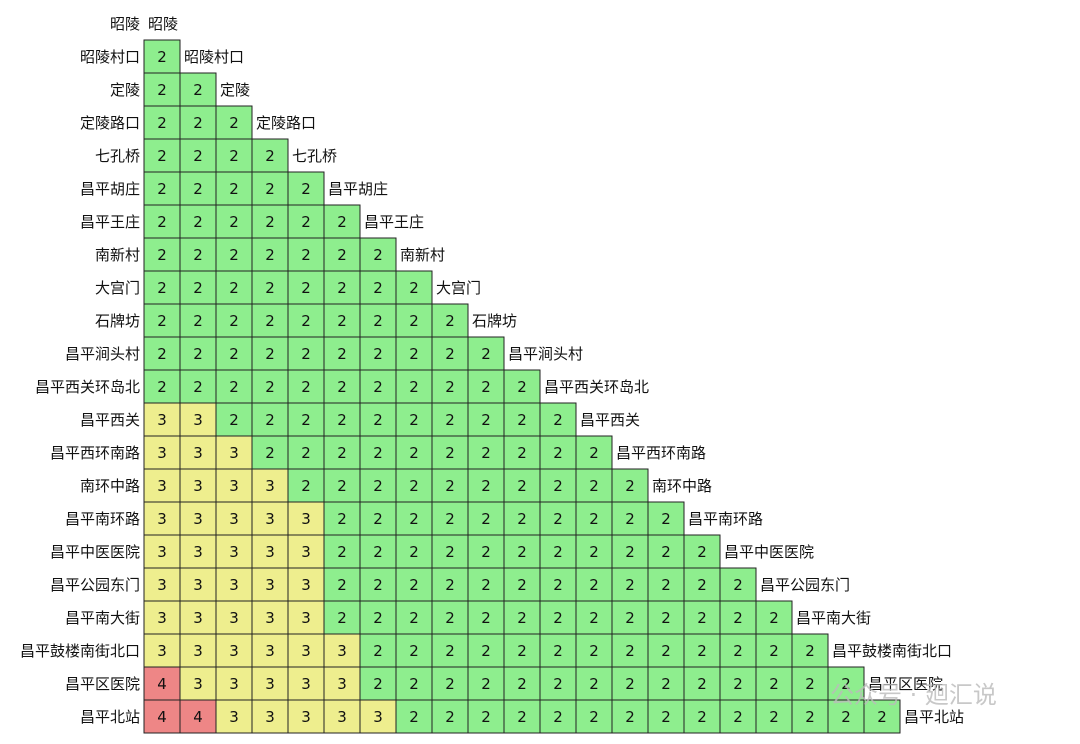 The height and width of the screenshot is (744, 1080). I want to click on row-label: 昌平涧头村, so click(102, 354).